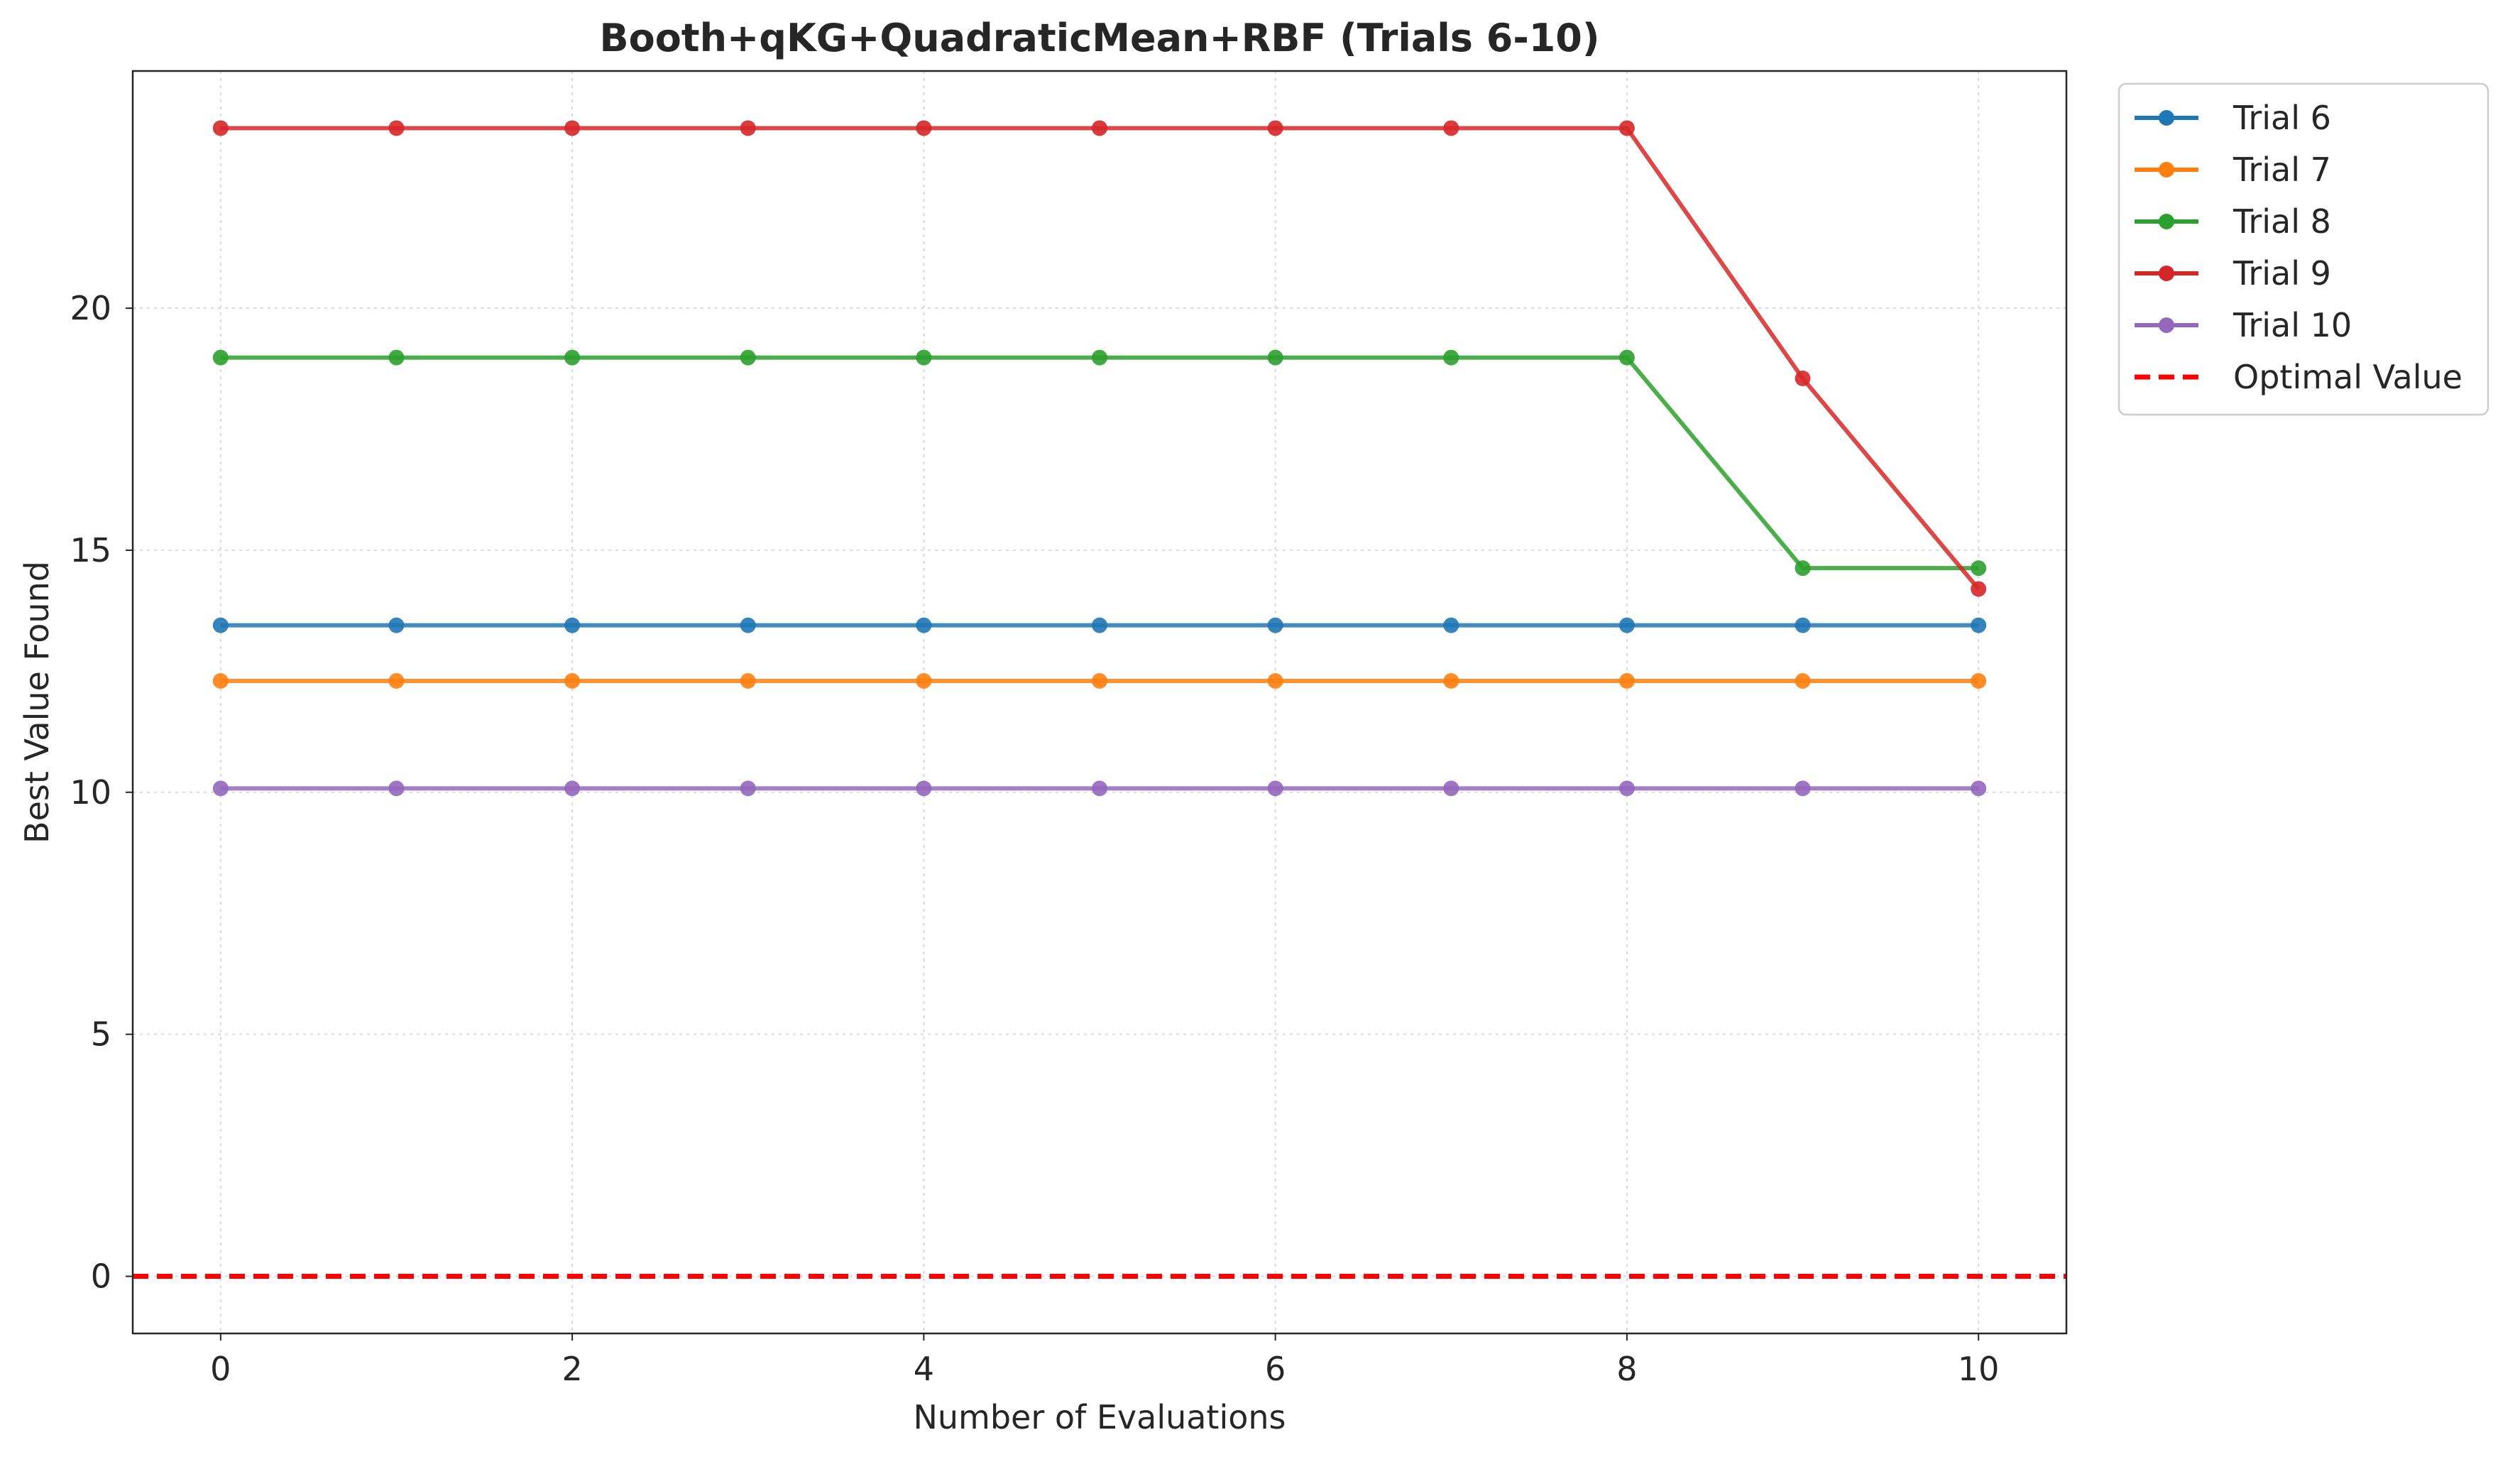 The height and width of the screenshot is (1457, 2520). Describe the element at coordinates (1627, 1369) in the screenshot. I see `x-tick-label: 8` at that location.